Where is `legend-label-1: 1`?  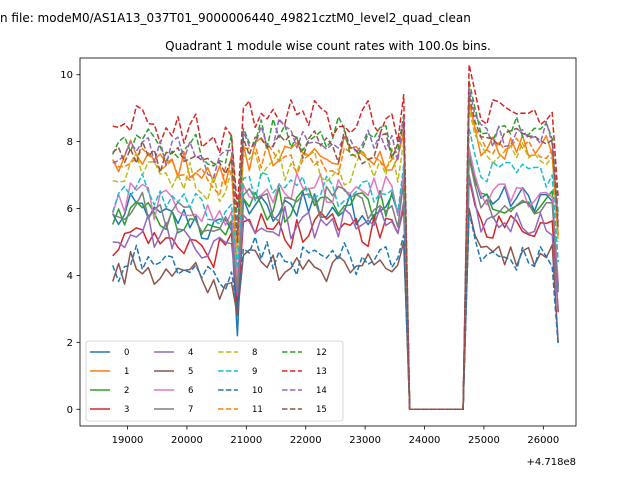
legend-label-1: 1 is located at coordinates (126, 372).